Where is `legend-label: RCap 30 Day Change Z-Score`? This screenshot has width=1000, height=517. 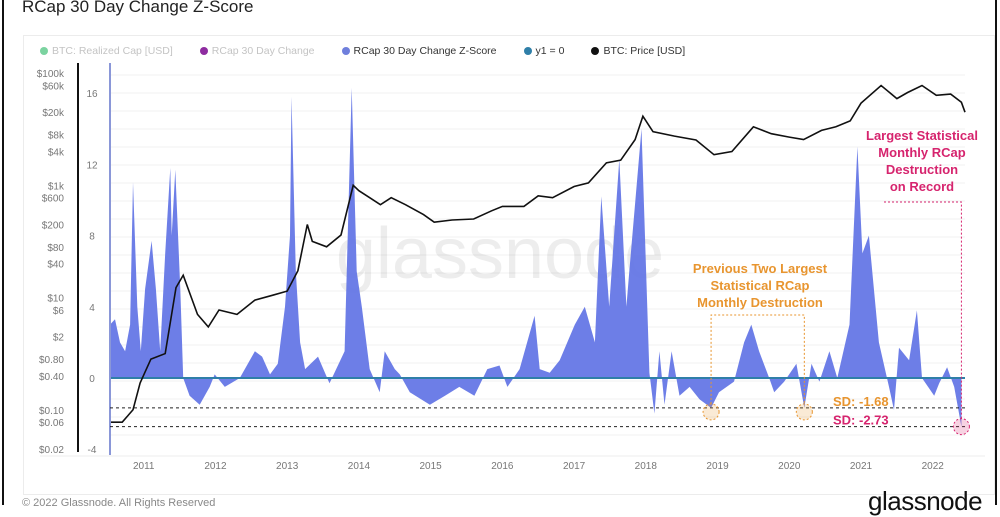
legend-label: RCap 30 Day Change Z-Score is located at coordinates (425, 51).